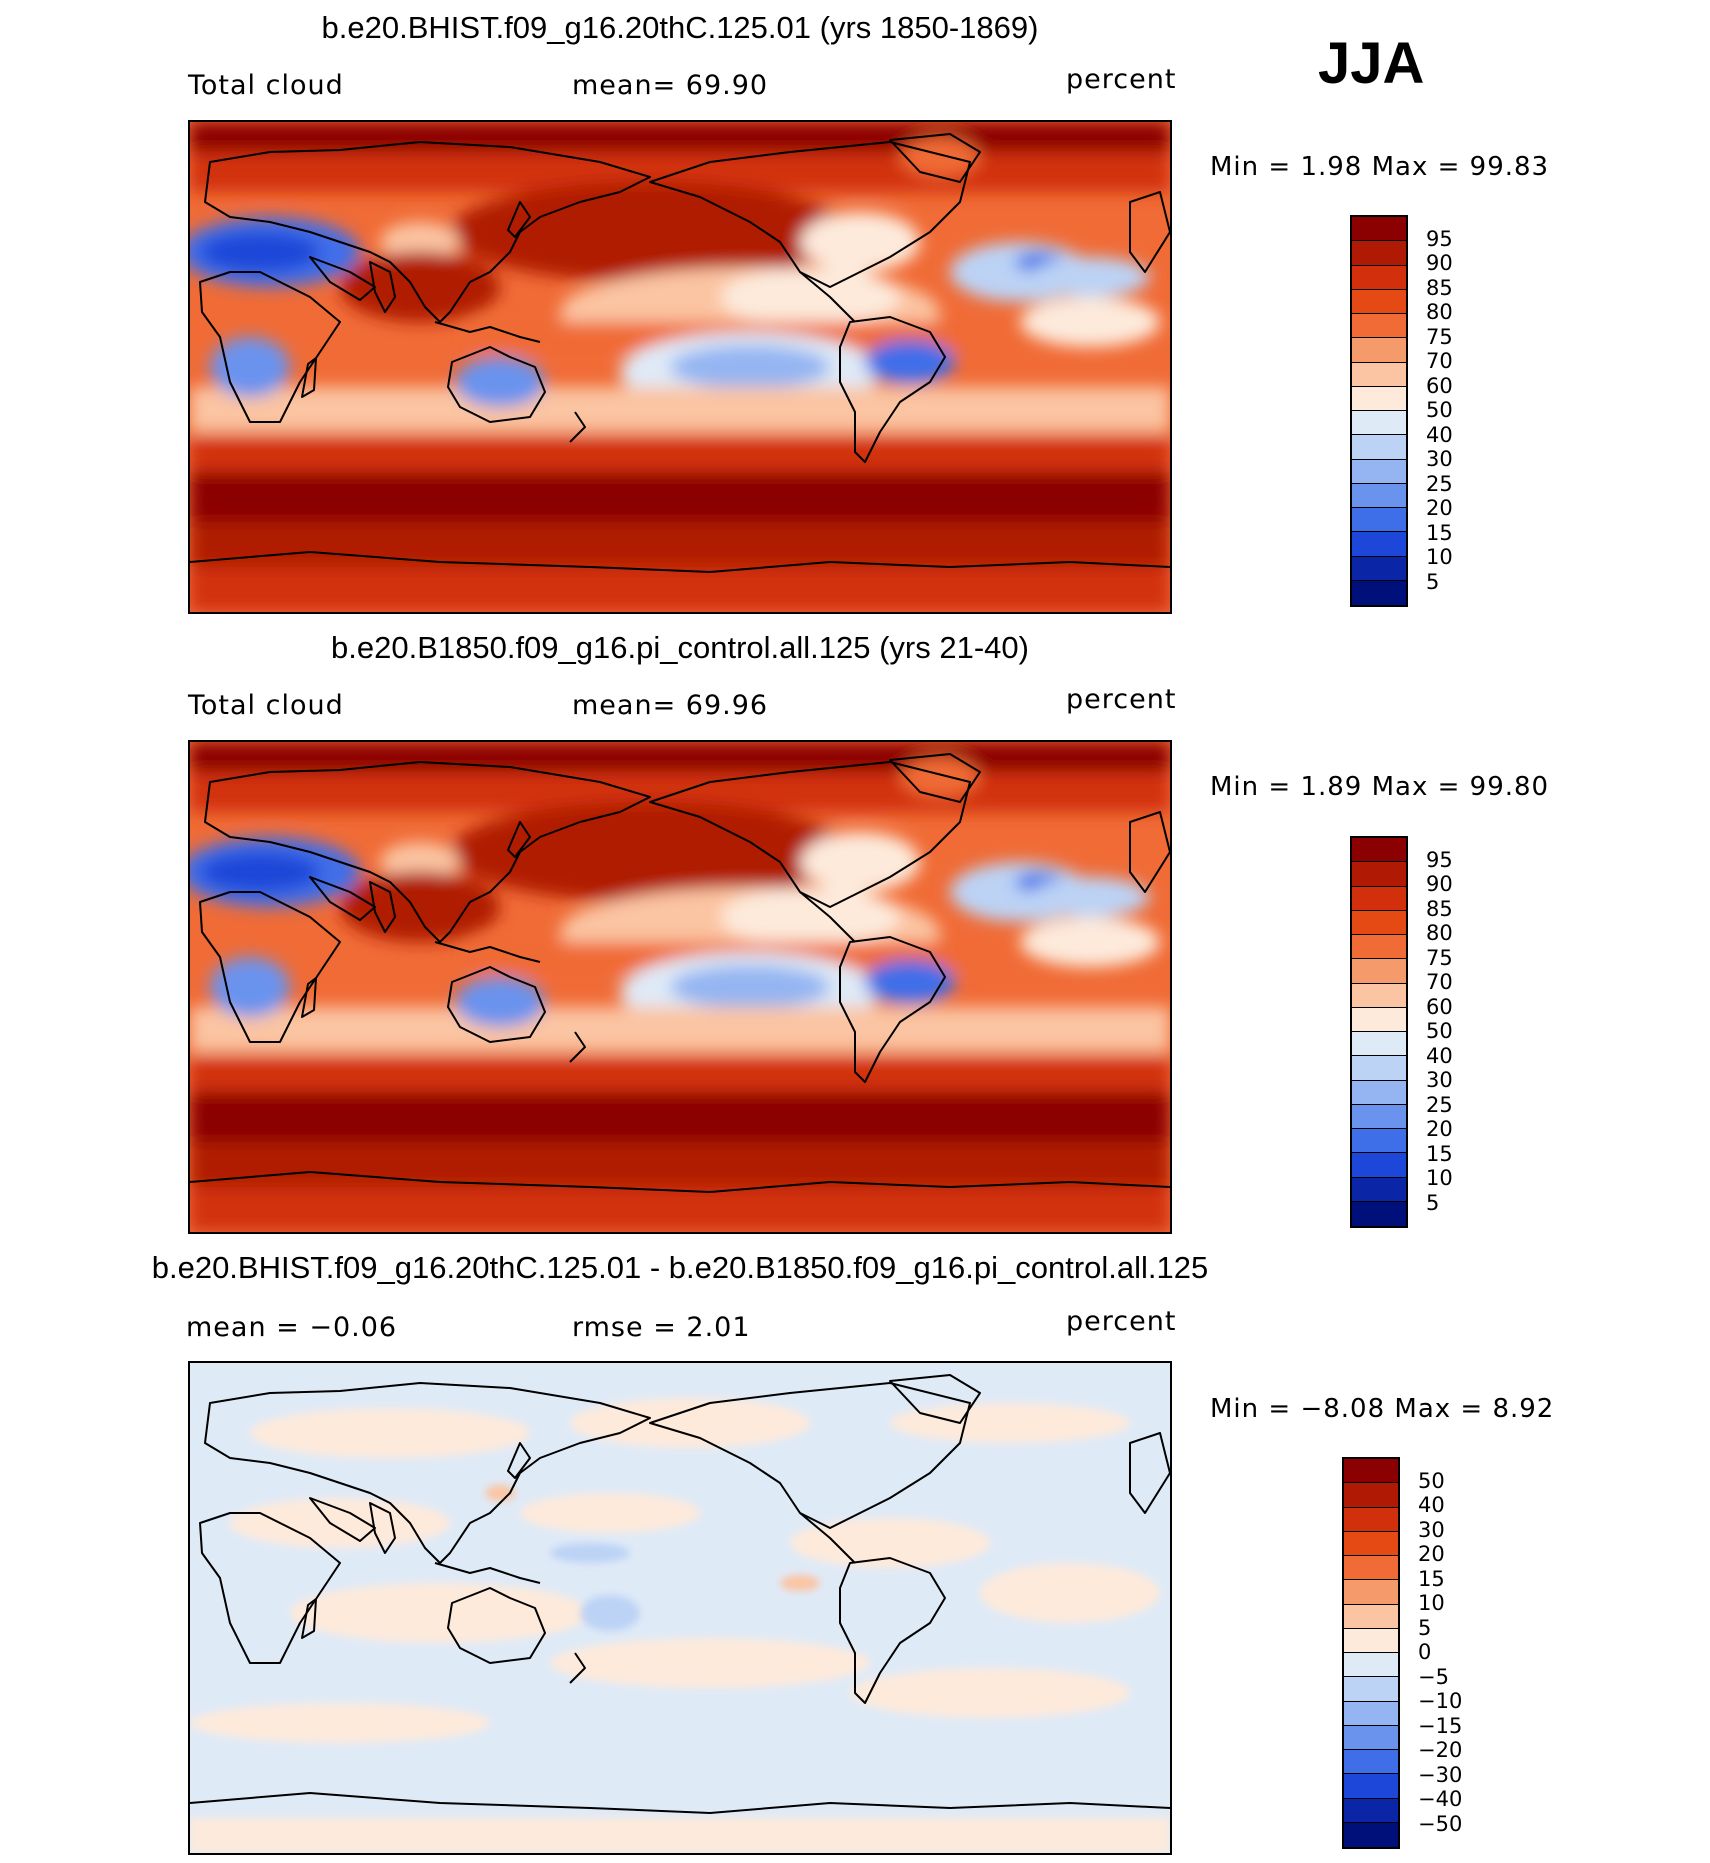  I want to click on panel-2-mean: mean= 69.96, so click(670, 705).